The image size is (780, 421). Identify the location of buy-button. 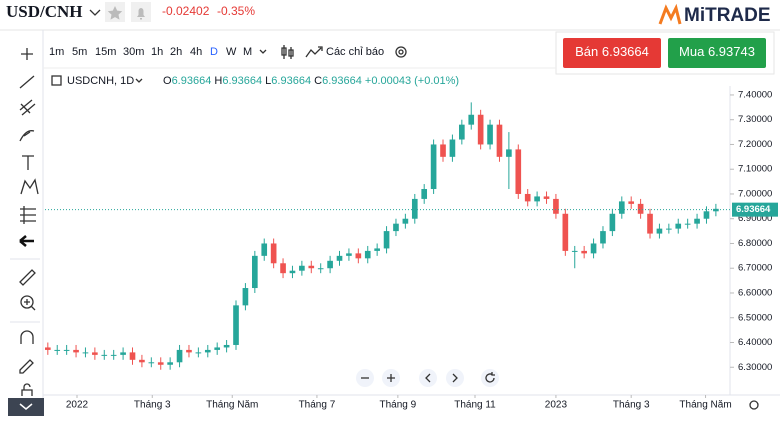
(717, 53).